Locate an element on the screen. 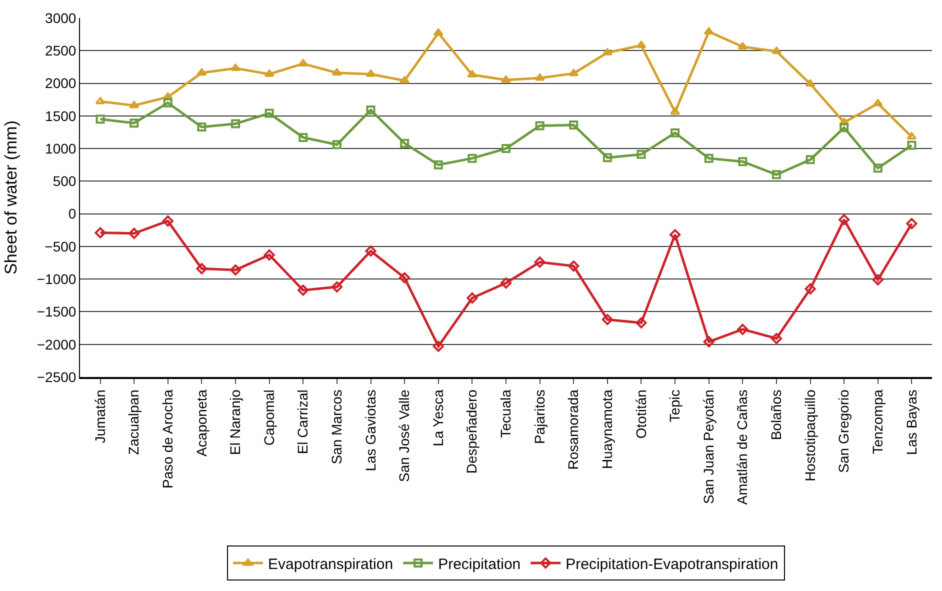 Image resolution: width=942 pixels, height=591 pixels. x-tick-label: Rosamorada is located at coordinates (573, 429).